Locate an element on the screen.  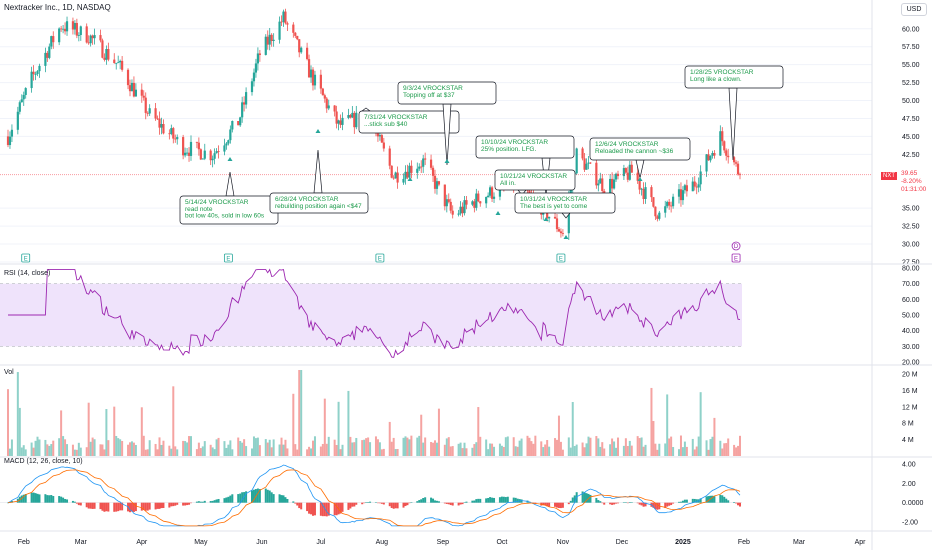
volume-tick: 20 M is located at coordinates (910, 375).